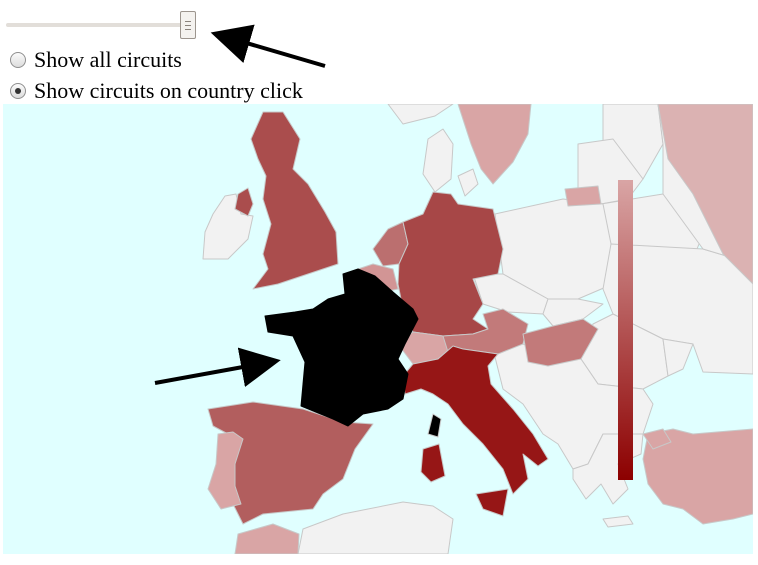 This screenshot has height=565, width=758. Describe the element at coordinates (678, 357) in the screenshot. I see `country-moldova` at that location.